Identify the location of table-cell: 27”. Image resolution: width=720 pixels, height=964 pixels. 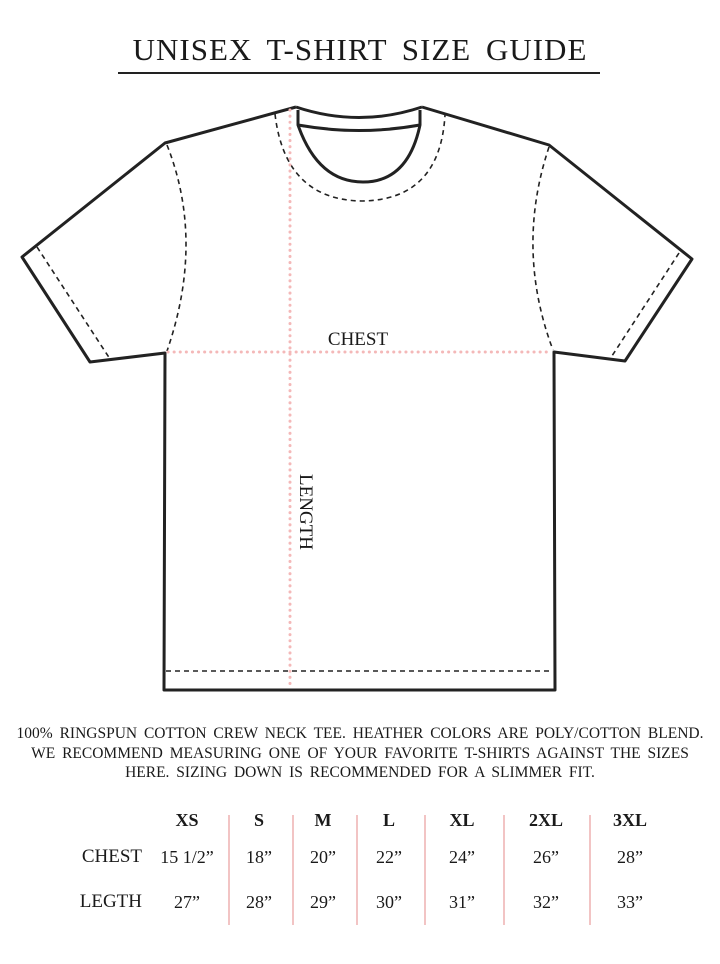
(187, 902).